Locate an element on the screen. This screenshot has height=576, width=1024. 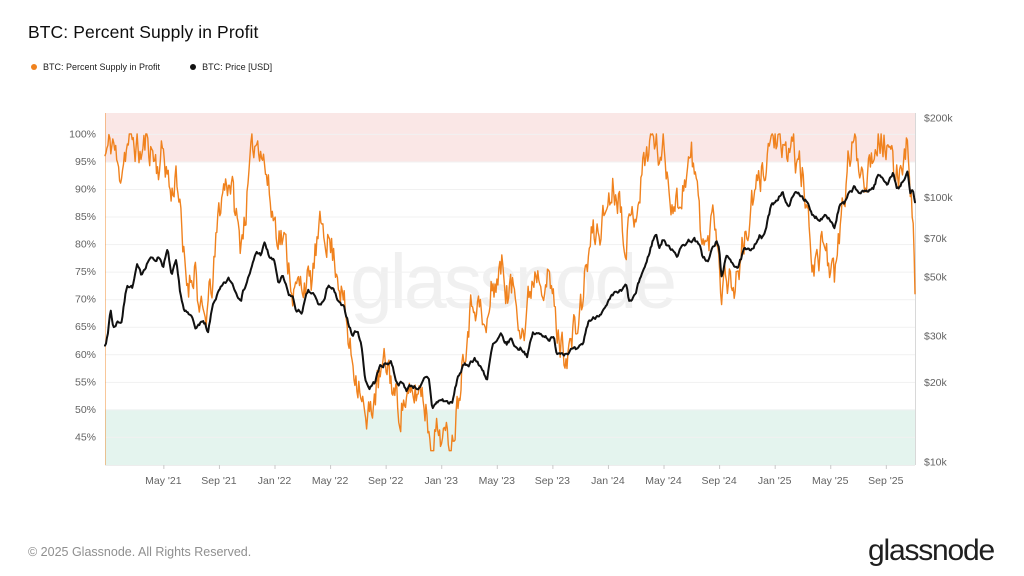
y-axis-left-tick-label: 45% is located at coordinates (85, 437).